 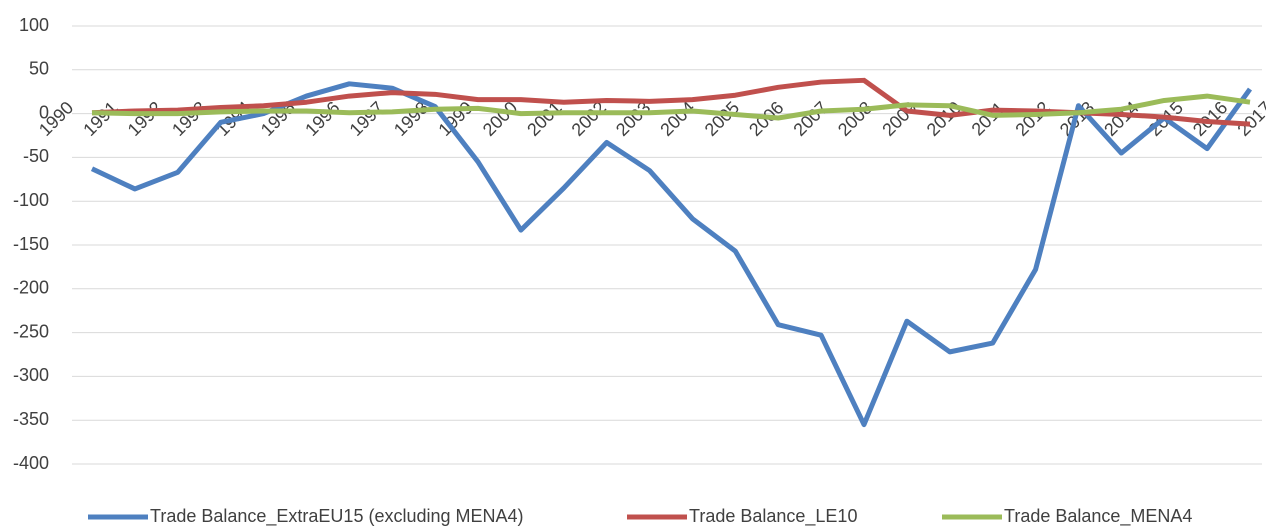 What do you see at coordinates (500, 118) in the screenshot?
I see `x-tick-label: 2000` at bounding box center [500, 118].